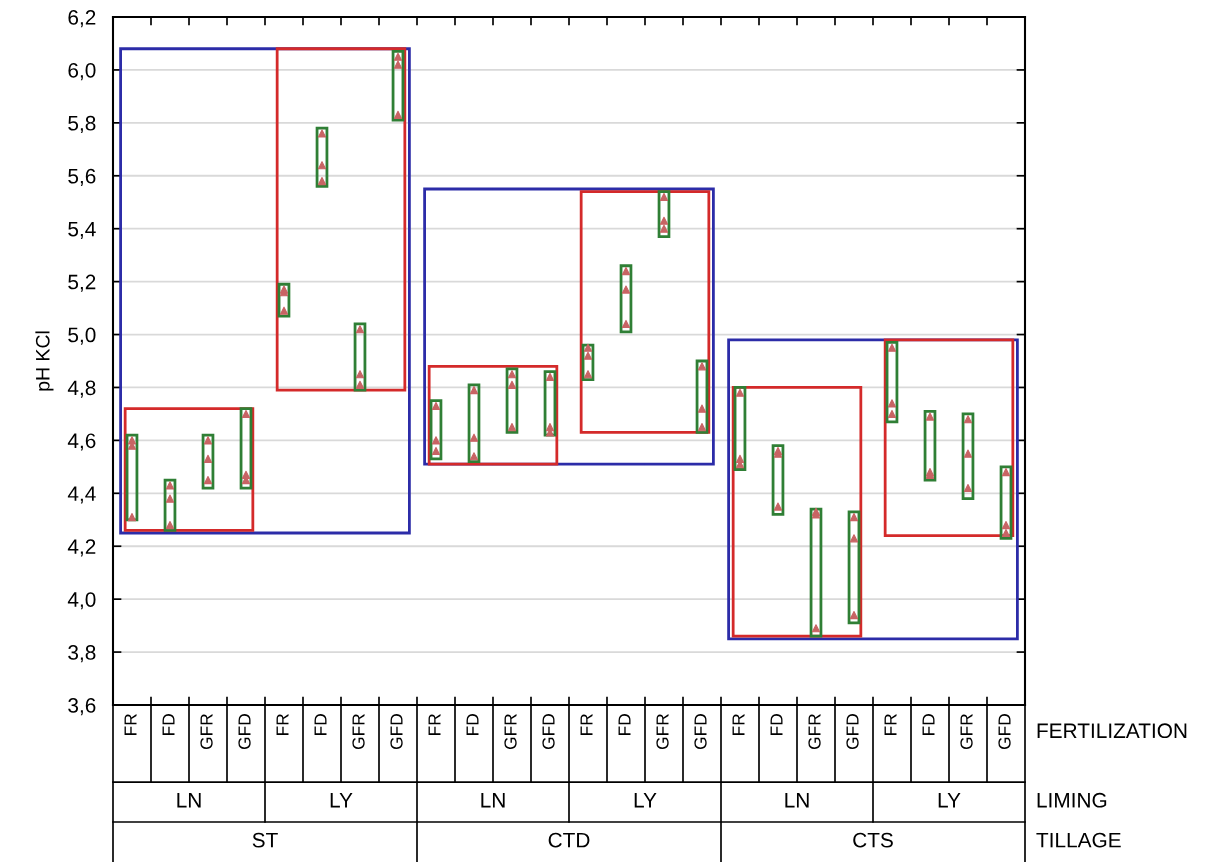  I want to click on y-tick-label: 5,0, so click(82, 336).